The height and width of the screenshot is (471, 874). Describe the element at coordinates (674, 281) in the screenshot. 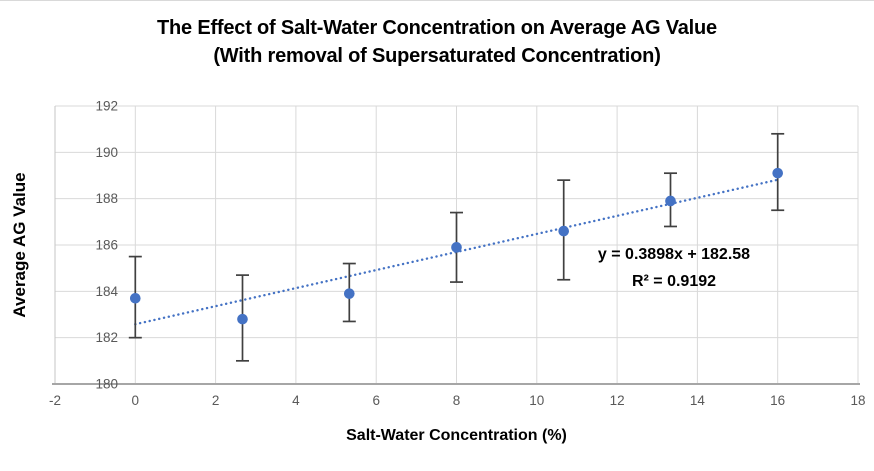

I see `trendline-r-squared: R² = 0.9192` at that location.